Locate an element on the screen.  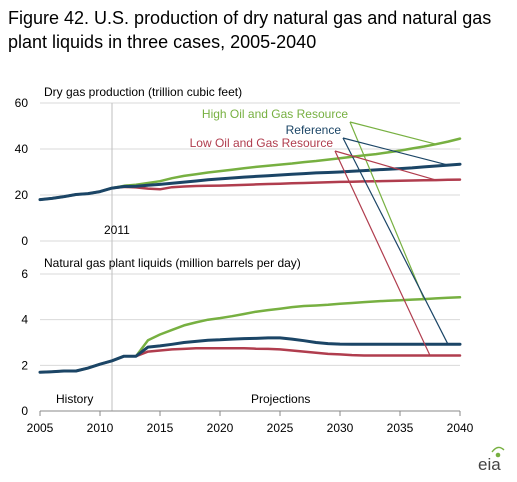
dry-gas-reference-line is located at coordinates (250, 182).